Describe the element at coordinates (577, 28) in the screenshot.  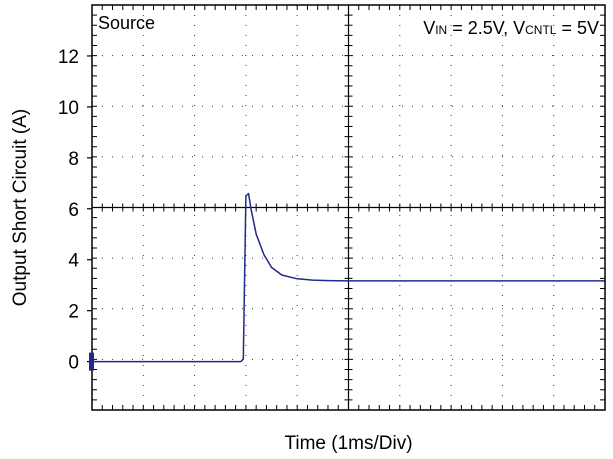
I see `v2-value: = 5V` at that location.